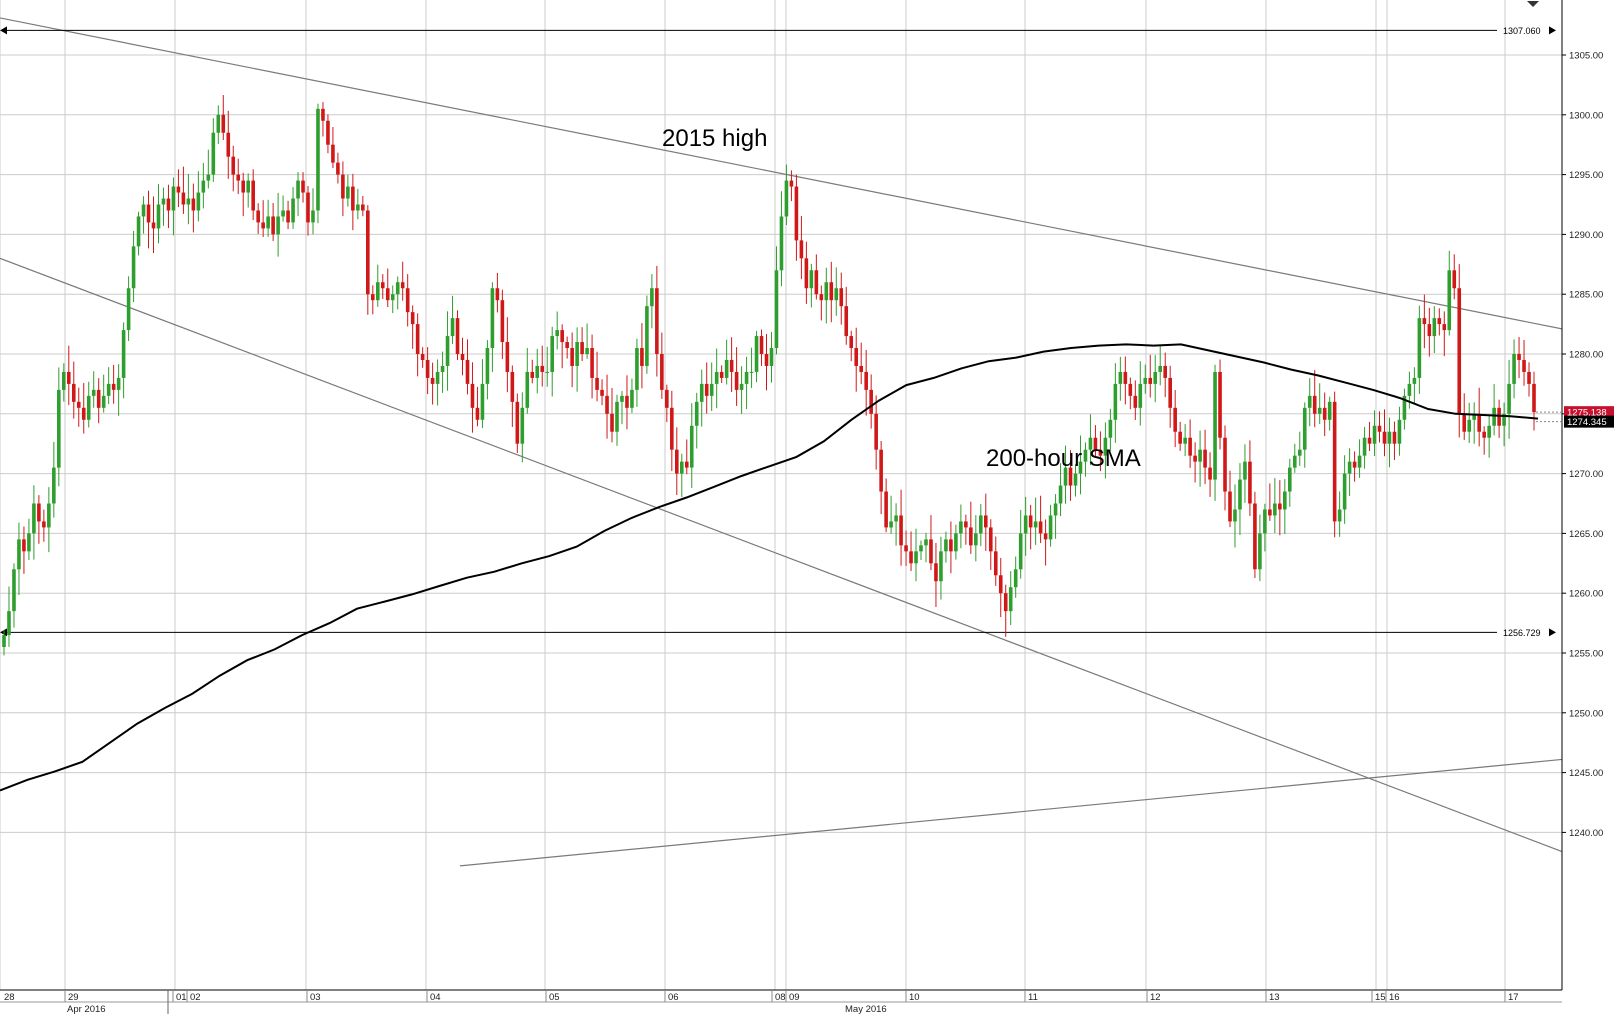 The image size is (1617, 1014). Describe the element at coordinates (1522, 31) in the screenshot. I see `level-value-label: 1307.060` at that location.